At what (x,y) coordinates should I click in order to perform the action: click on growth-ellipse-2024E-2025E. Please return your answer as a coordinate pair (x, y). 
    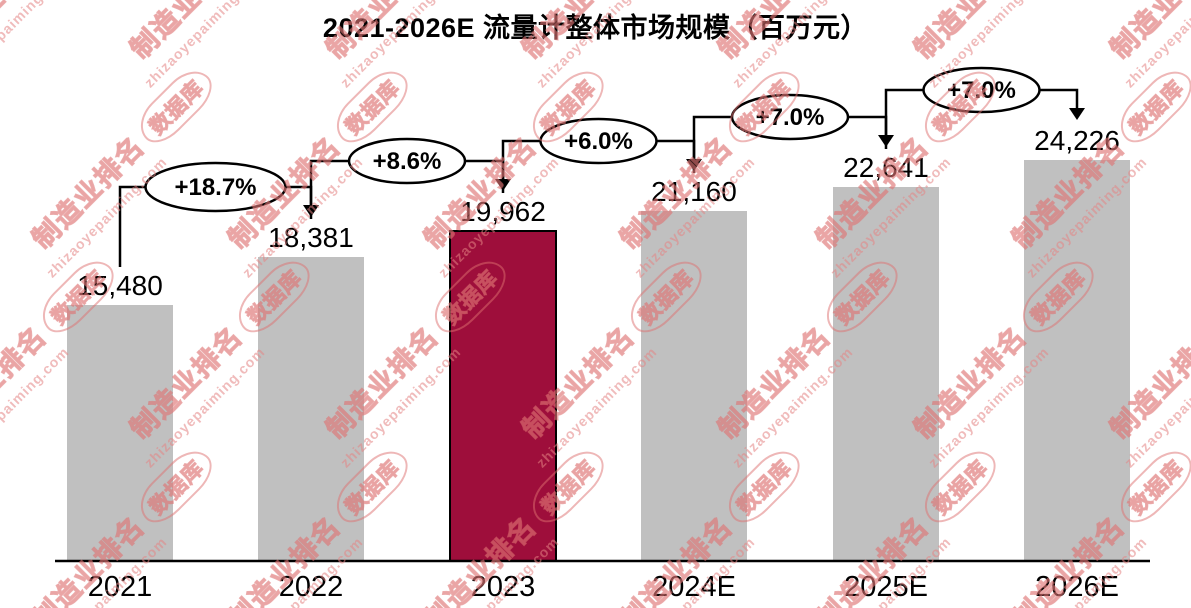
    Looking at the image, I should click on (790, 117).